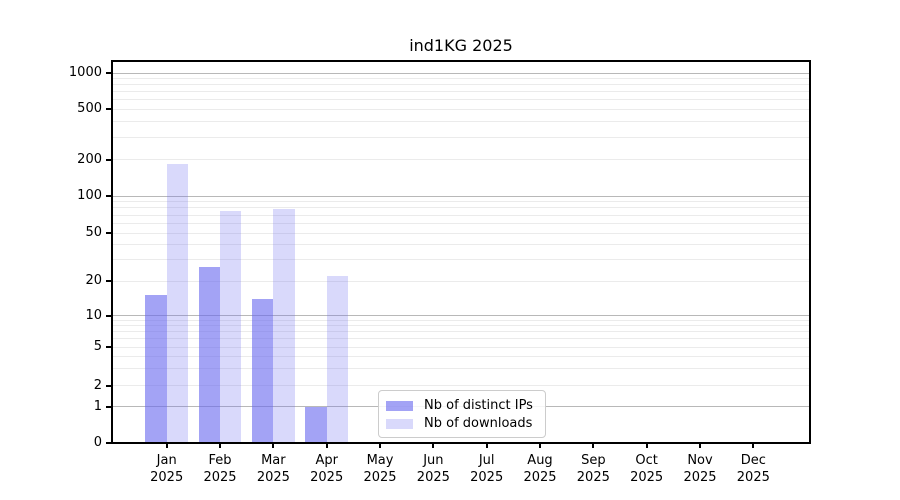 The height and width of the screenshot is (500, 900). What do you see at coordinates (327, 469) in the screenshot?
I see `x-tick-label: Apr 2025` at bounding box center [327, 469].